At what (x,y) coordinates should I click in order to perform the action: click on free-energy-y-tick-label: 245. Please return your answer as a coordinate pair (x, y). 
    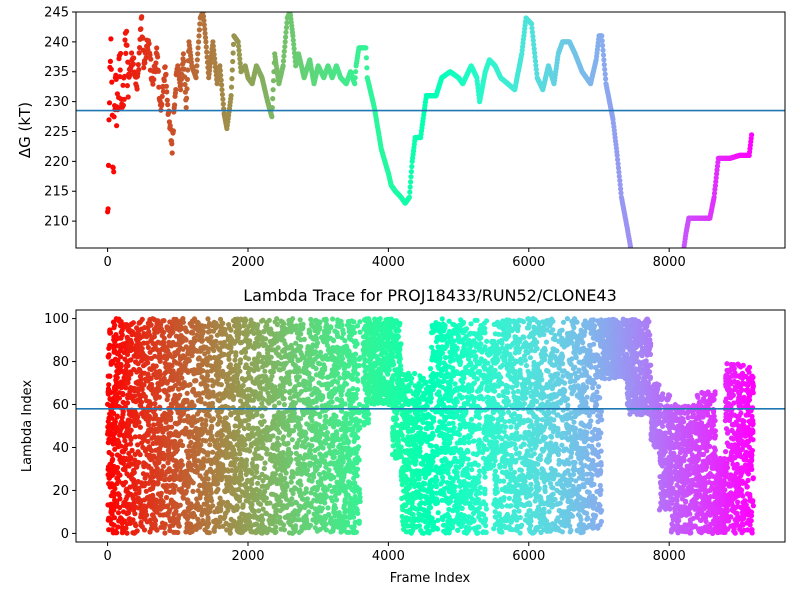
    Looking at the image, I should click on (56, 13).